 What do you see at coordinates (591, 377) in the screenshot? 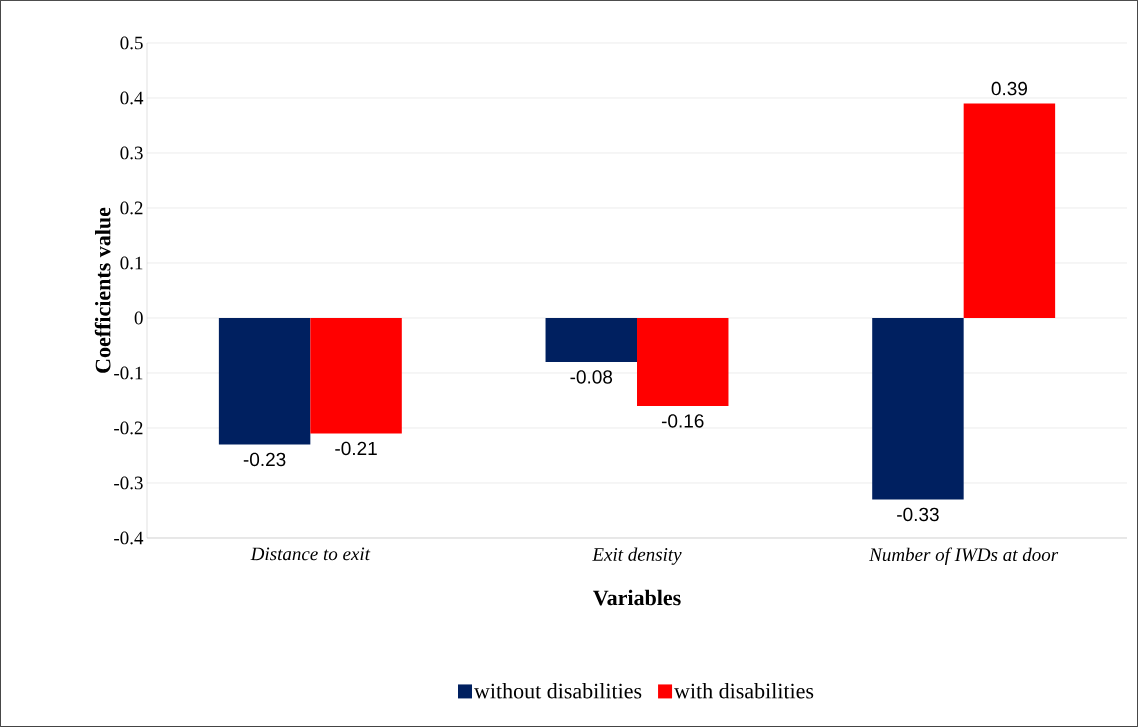
I see `data-label: -0.08` at bounding box center [591, 377].